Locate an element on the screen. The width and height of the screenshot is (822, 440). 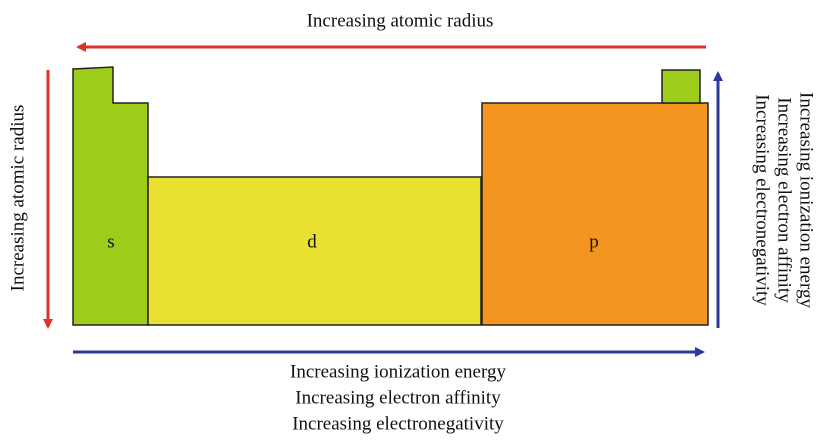
right-label: Increasing electronegativity is located at coordinates (762, 200).